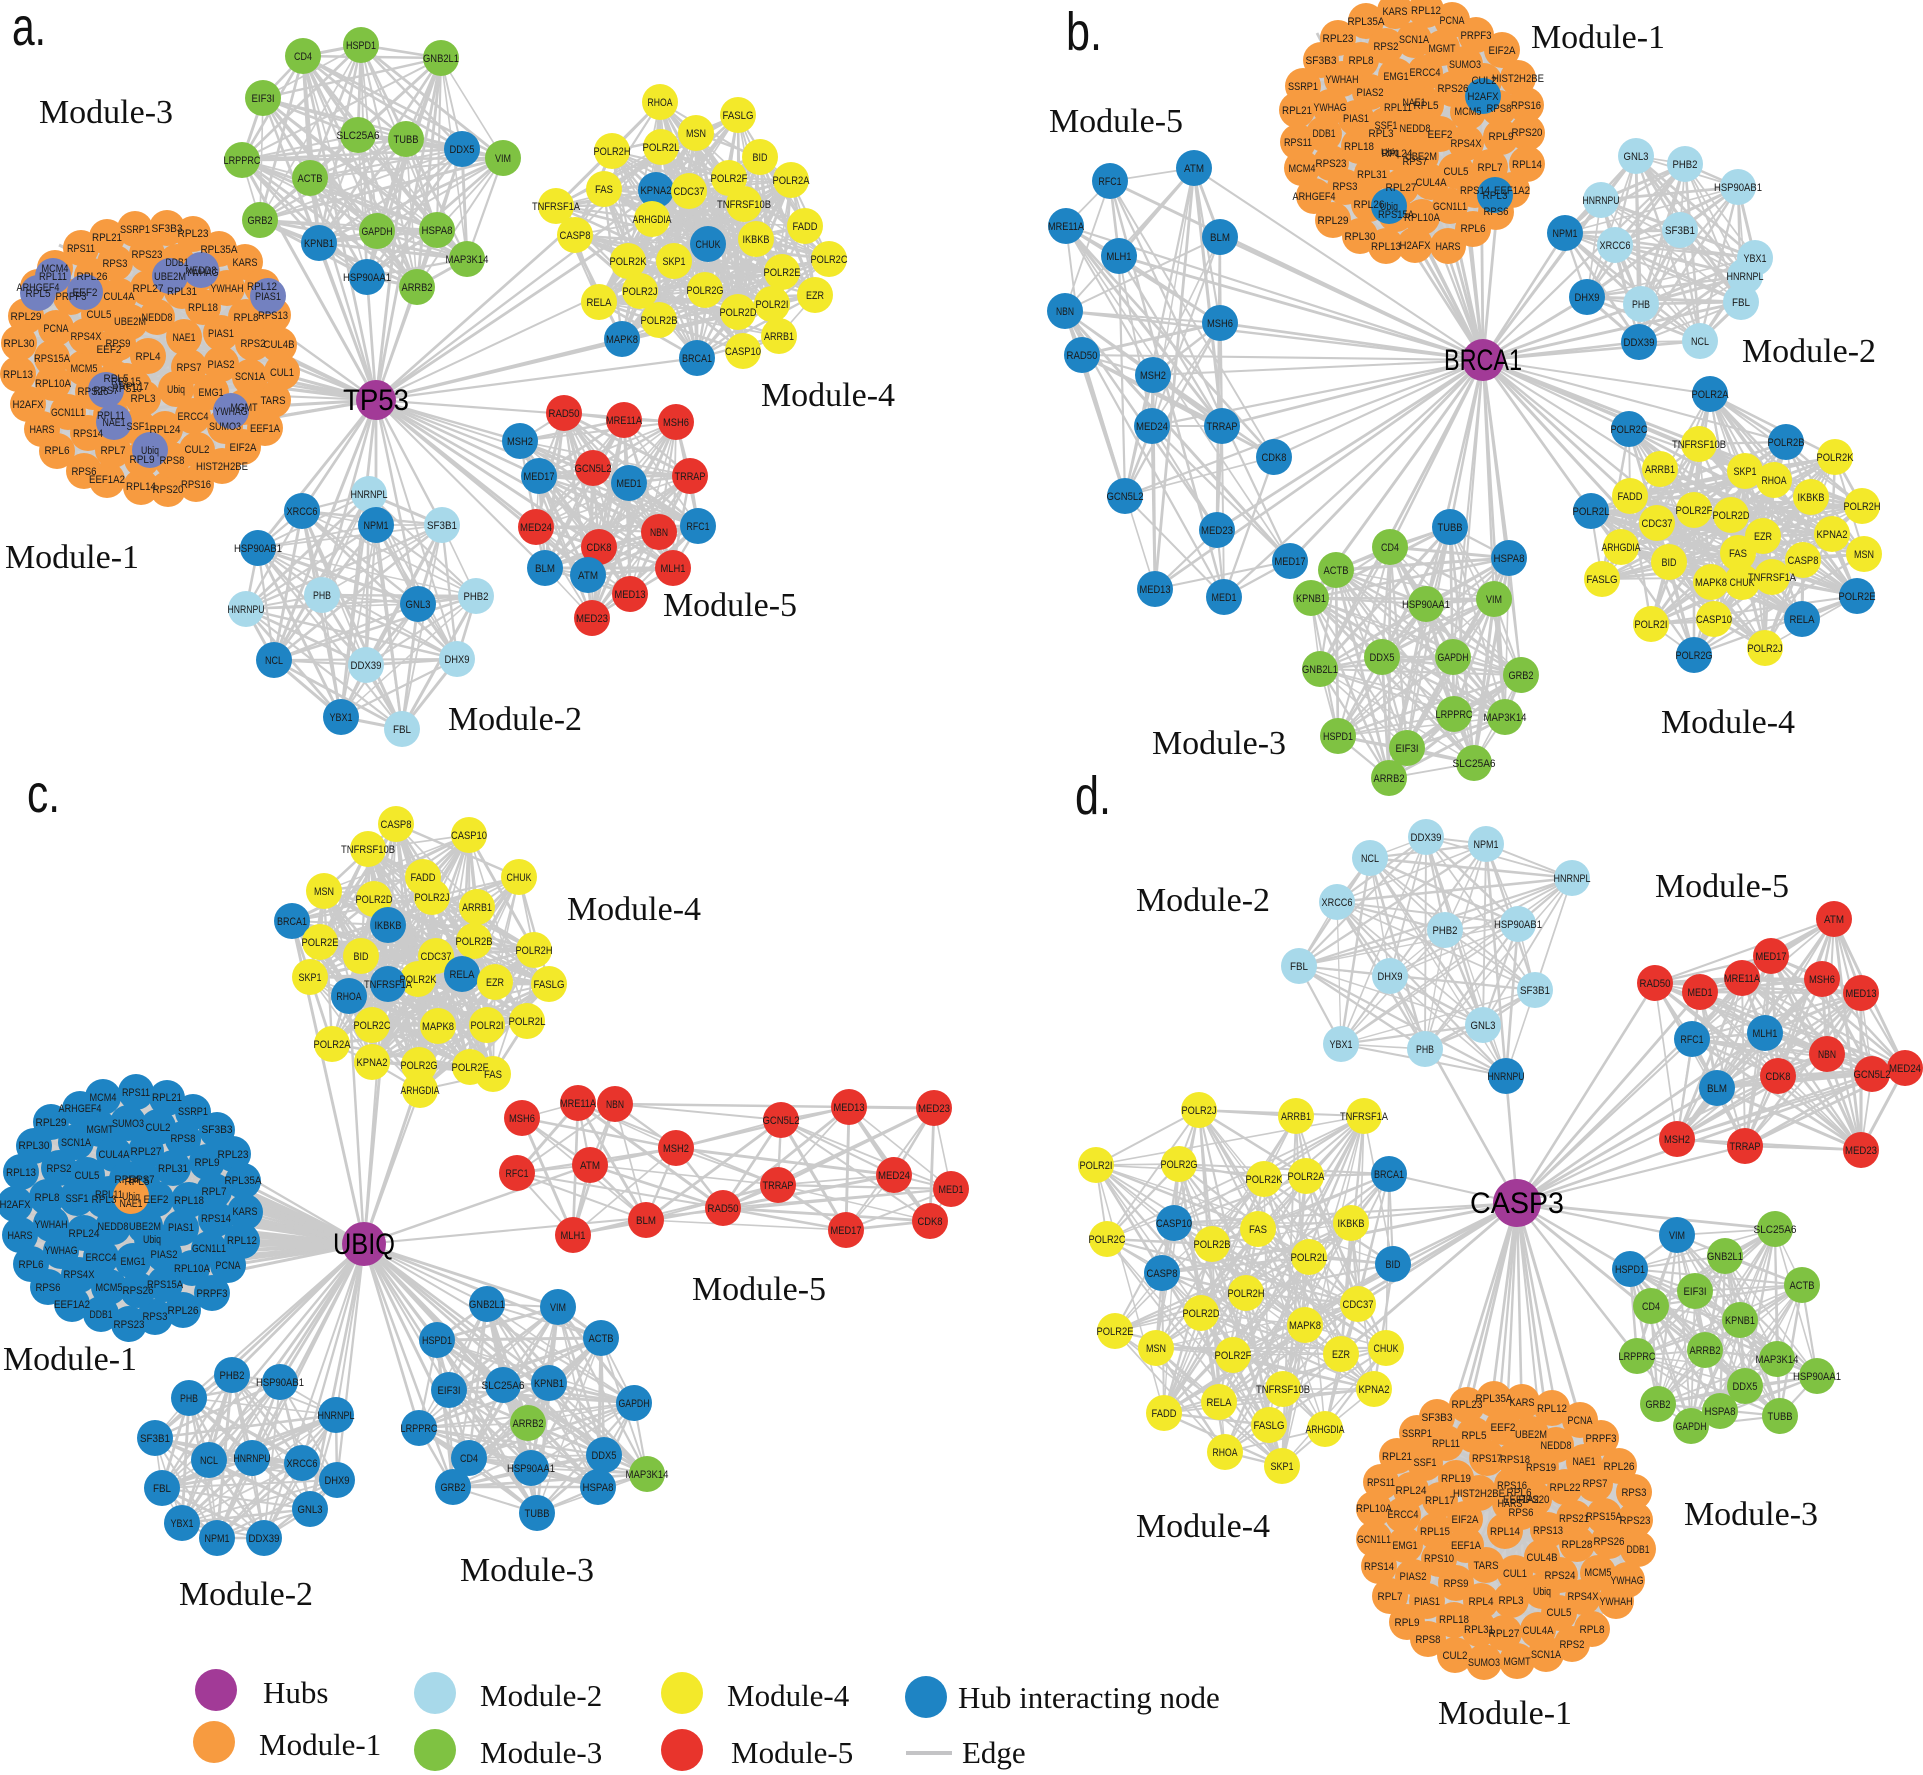  Describe the element at coordinates (1220, 324) in the screenshot. I see `svg-text: MSH6` at that location.